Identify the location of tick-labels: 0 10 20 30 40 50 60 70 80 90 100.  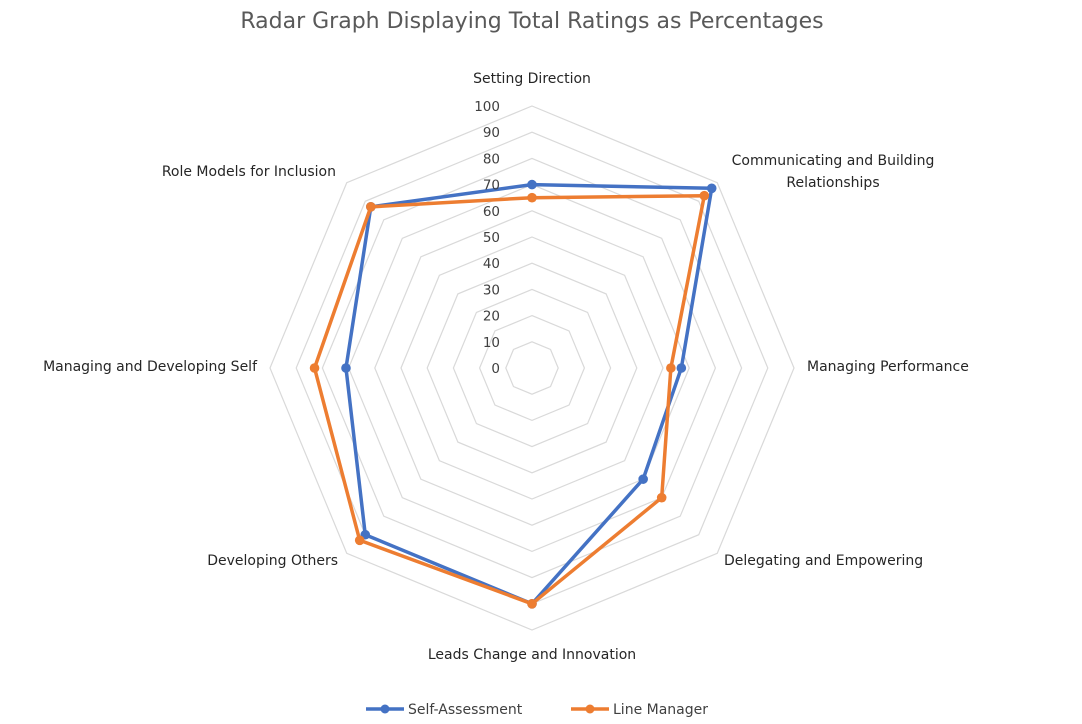
(487, 238).